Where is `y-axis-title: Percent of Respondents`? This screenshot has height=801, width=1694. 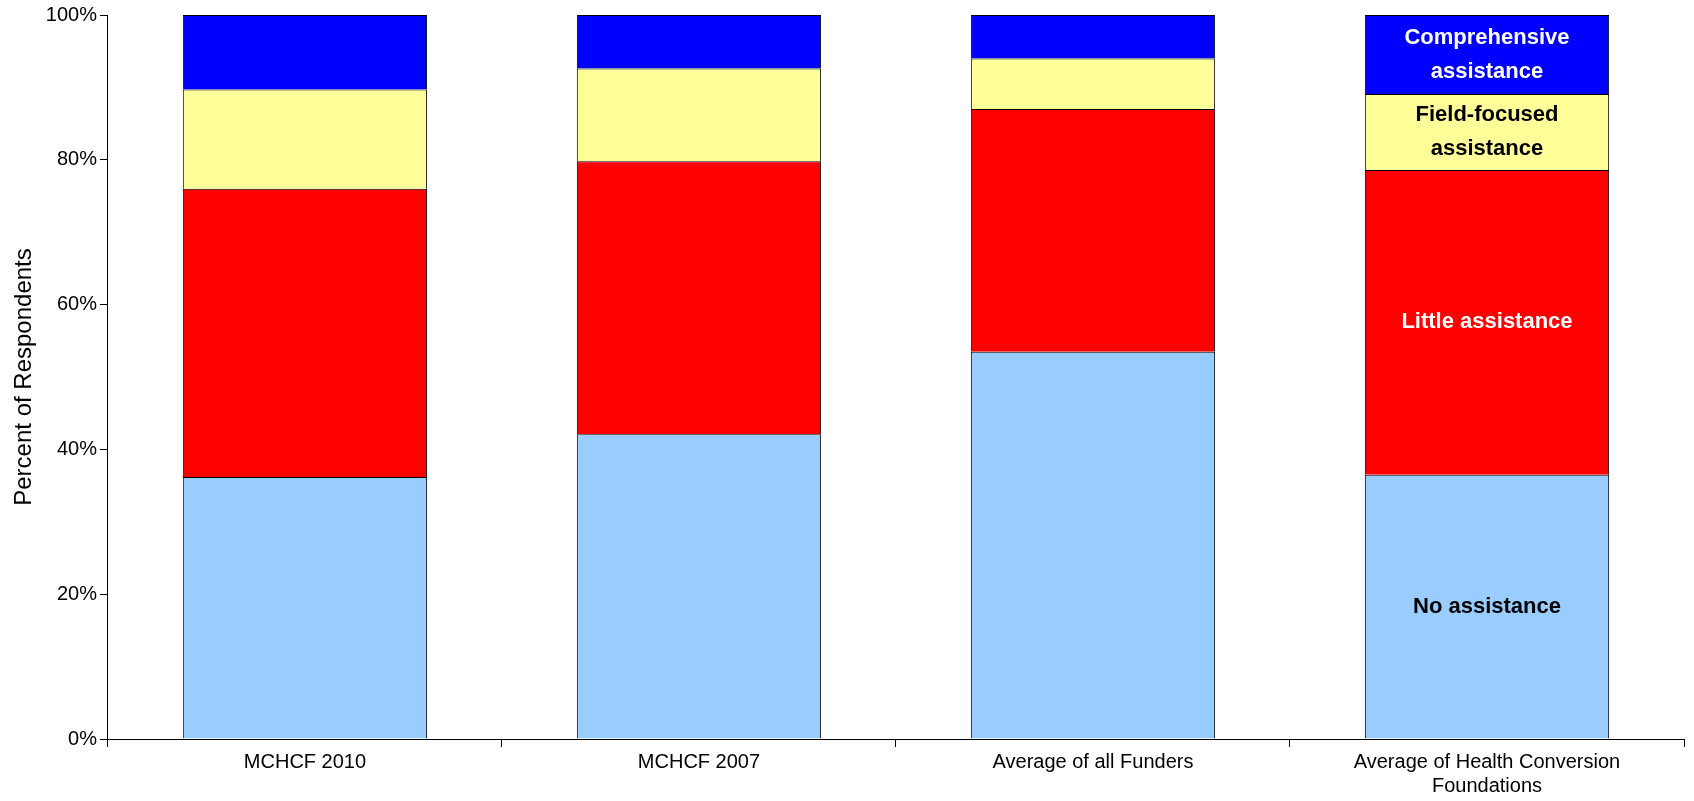
y-axis-title: Percent of Respondents is located at coordinates (23, 377).